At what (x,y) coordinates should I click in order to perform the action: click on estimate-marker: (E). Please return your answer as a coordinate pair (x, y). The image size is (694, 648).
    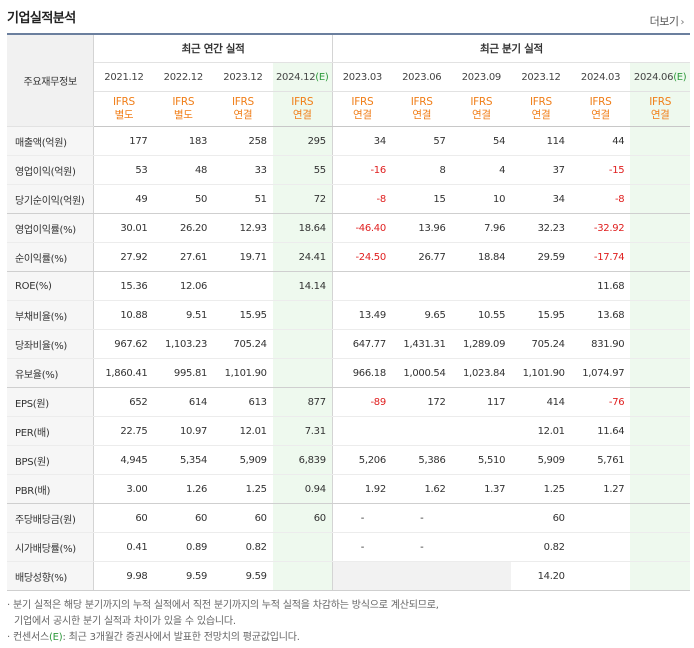
    Looking at the image, I should click on (322, 77).